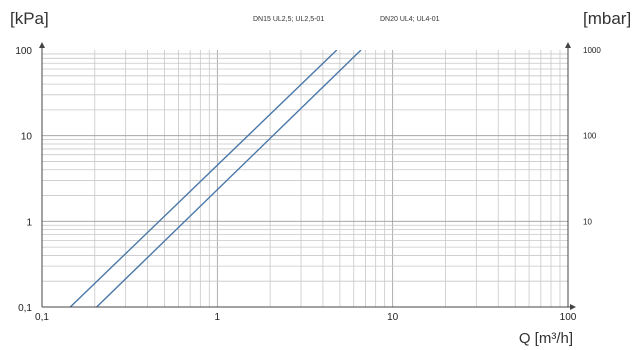 This screenshot has height=350, width=635. I want to click on x-tick-label: 0,1, so click(42, 317).